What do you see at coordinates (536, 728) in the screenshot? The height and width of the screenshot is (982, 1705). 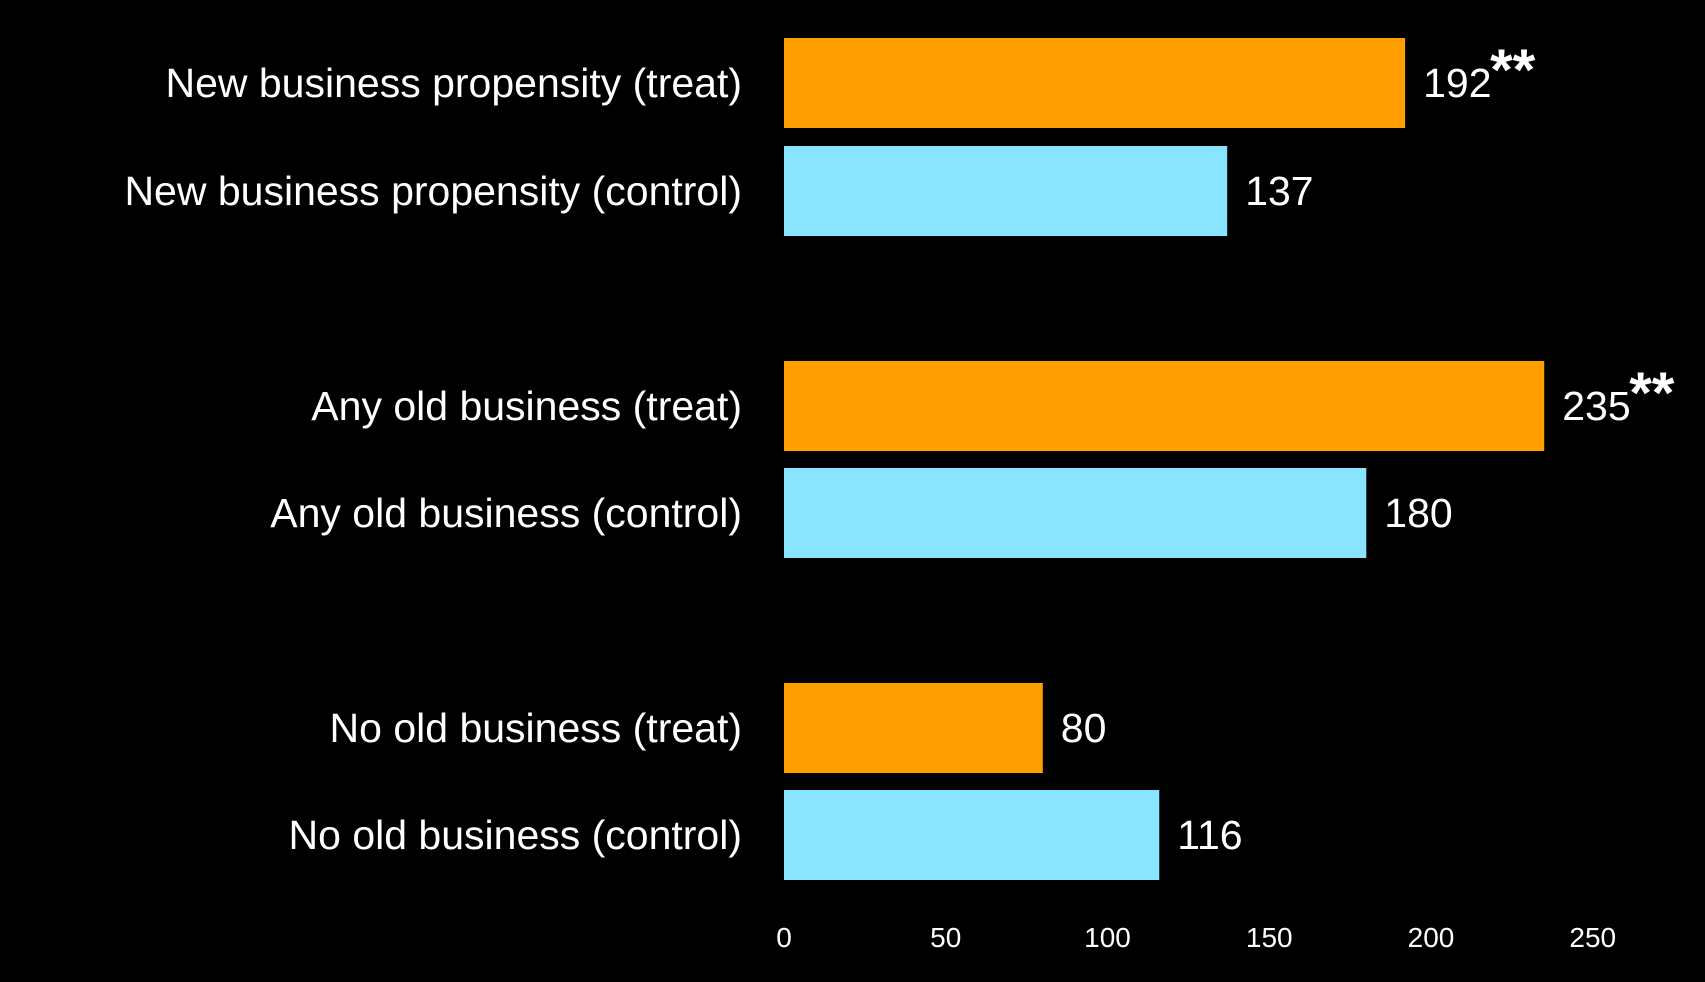 I see `category-label: No old business (treat)` at bounding box center [536, 728].